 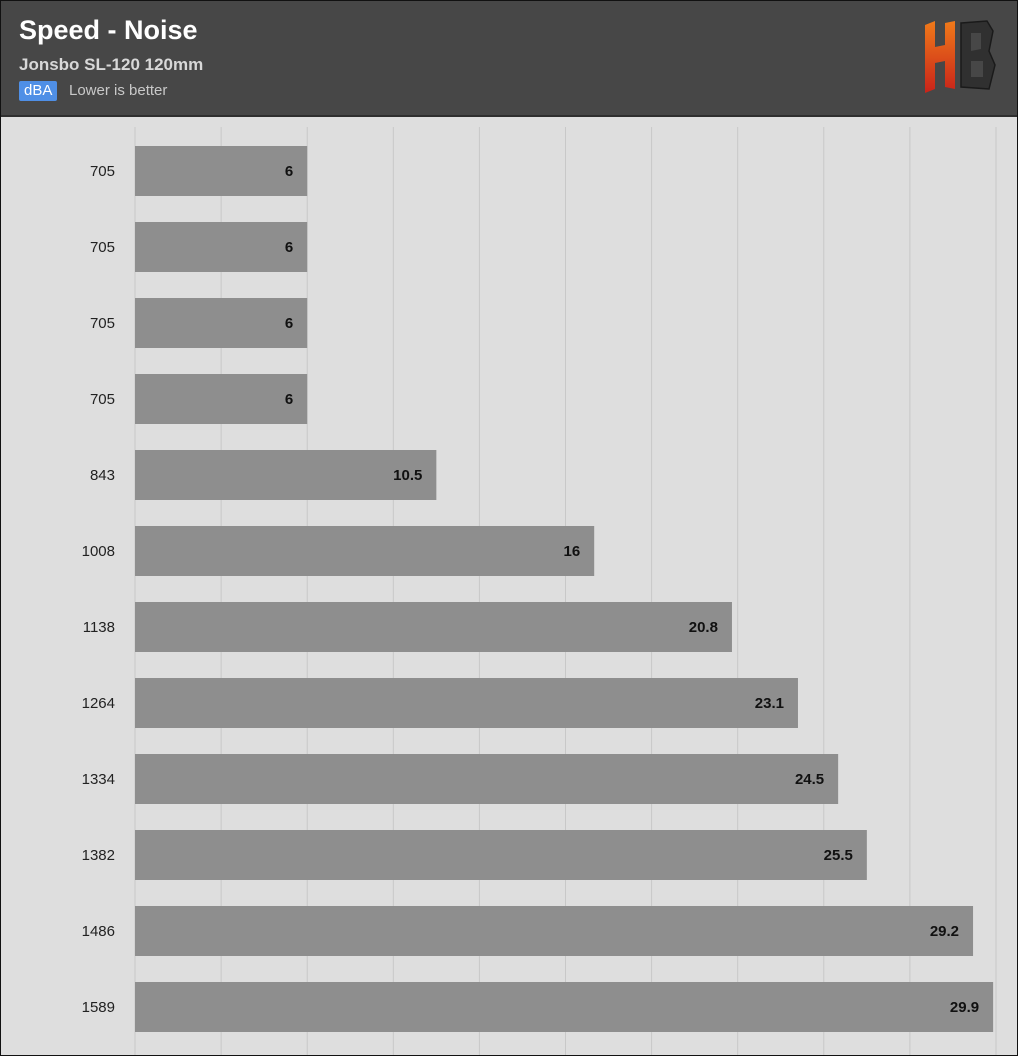 What do you see at coordinates (38, 91) in the screenshot?
I see `unit-badge: dBA` at bounding box center [38, 91].